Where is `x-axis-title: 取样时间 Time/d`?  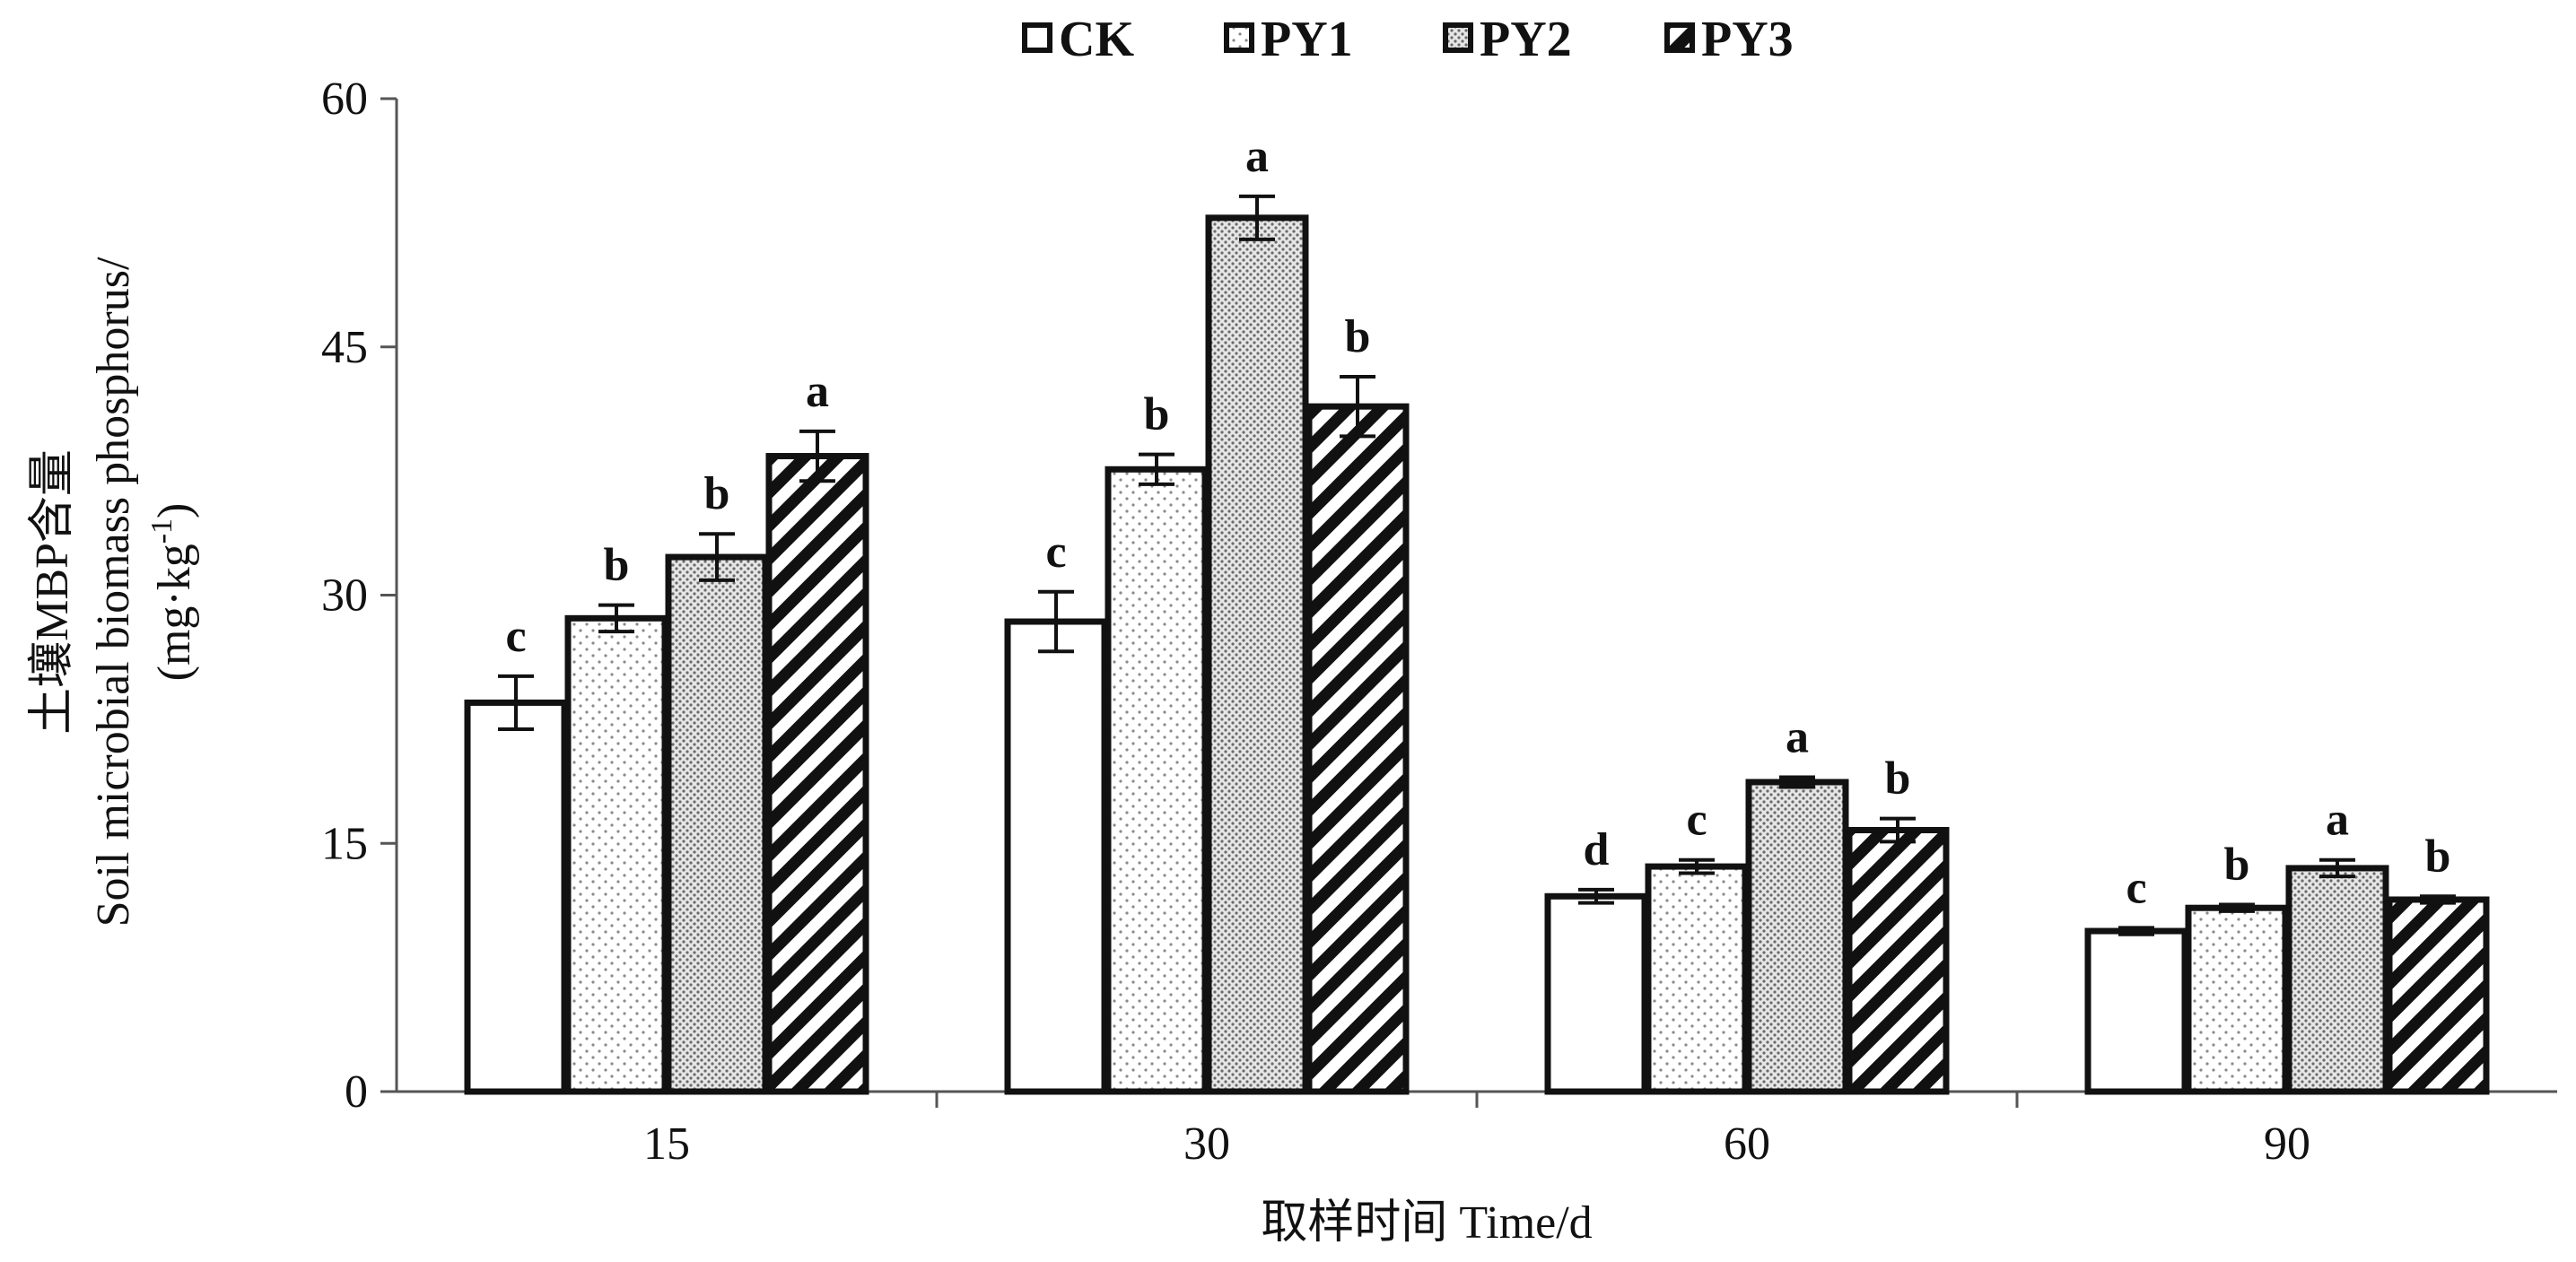
x-axis-title: 取样时间 Time/d is located at coordinates (1426, 1223).